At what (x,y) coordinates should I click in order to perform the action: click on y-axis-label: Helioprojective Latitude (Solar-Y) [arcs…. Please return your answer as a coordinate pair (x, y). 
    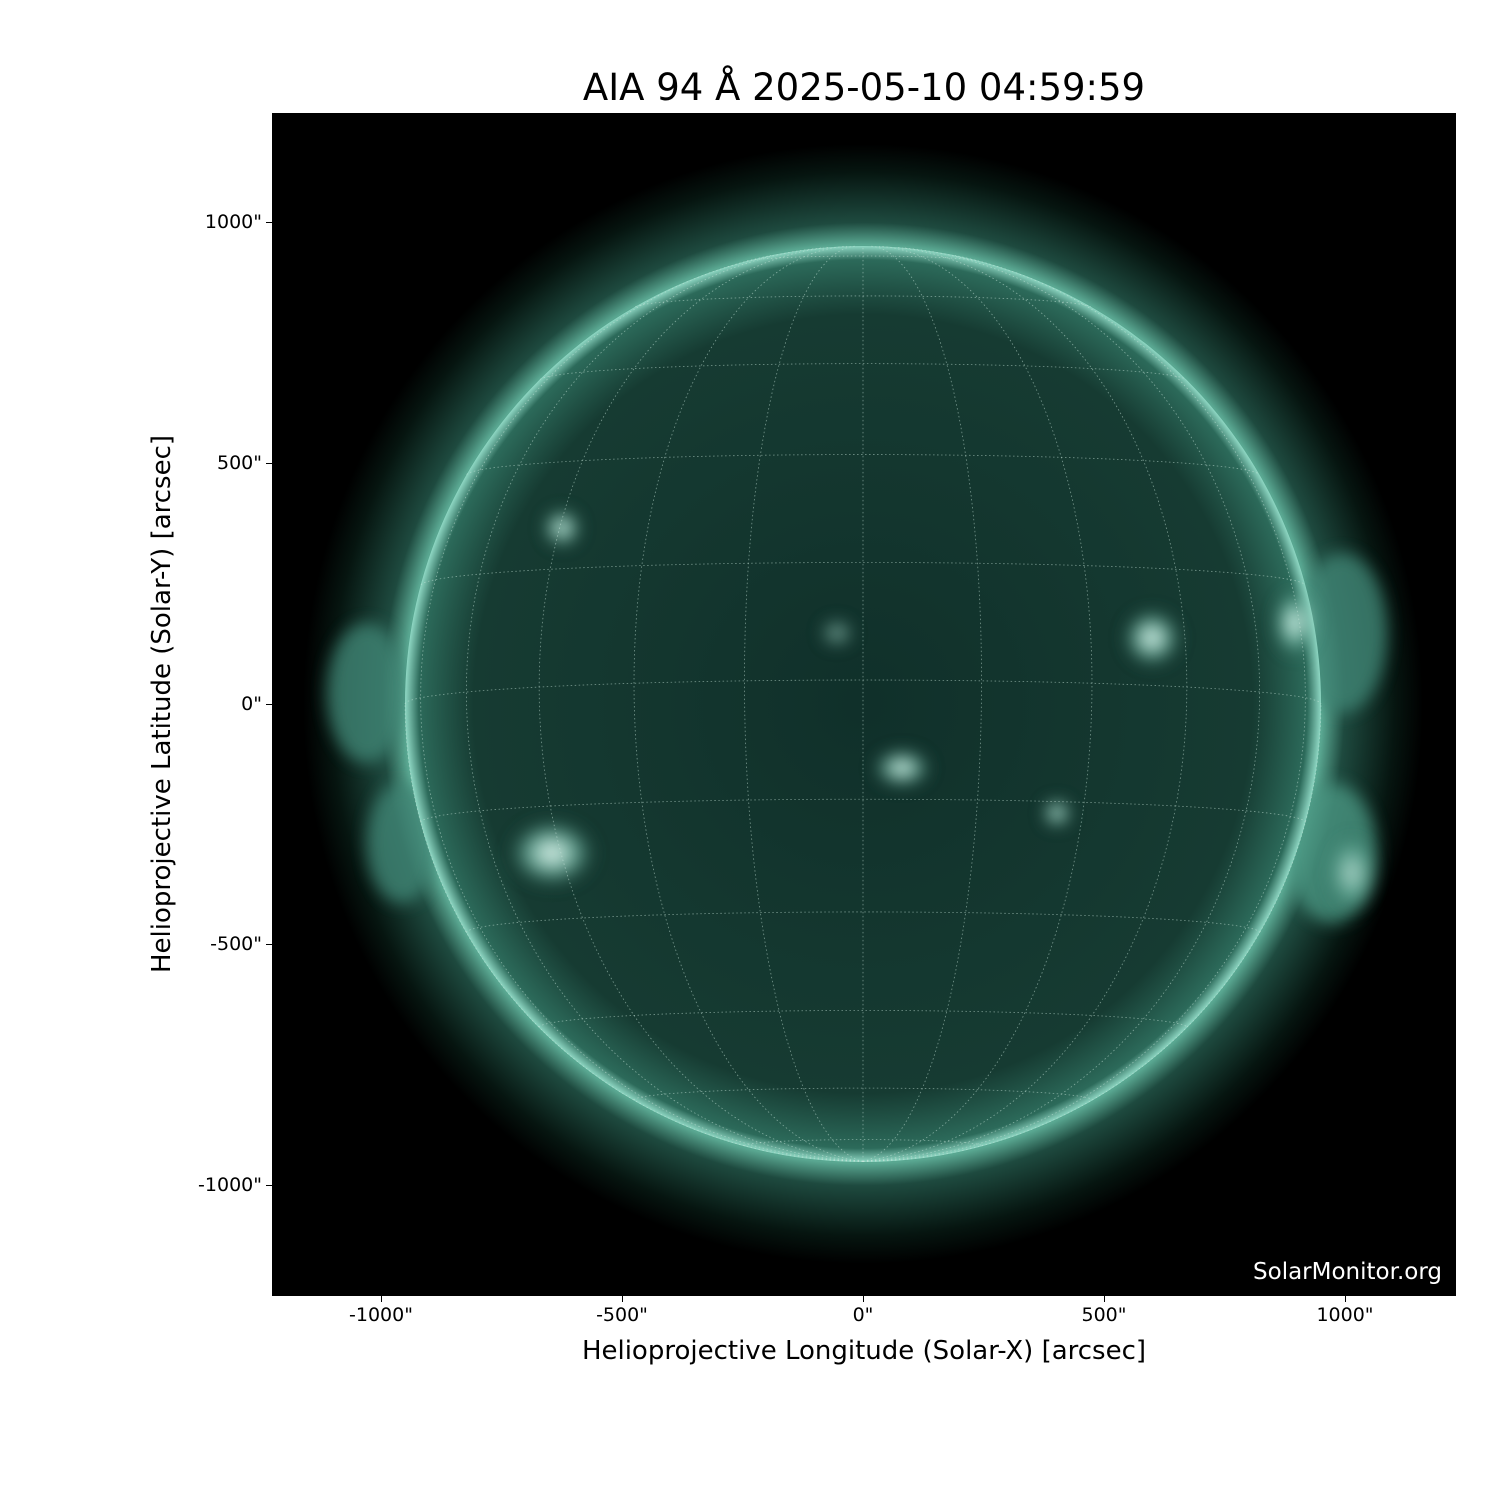
    Looking at the image, I should click on (162, 704).